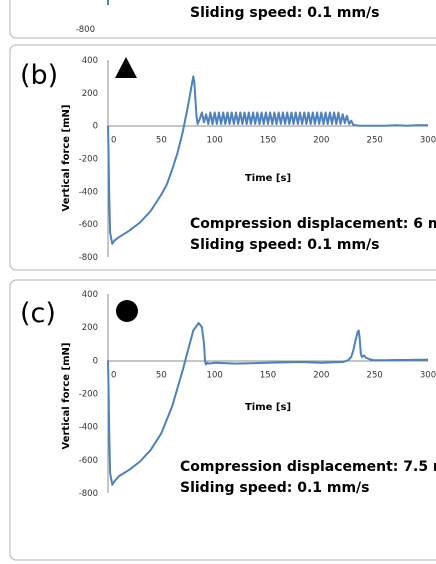  I want to click on panel-b-note-line1: Compression displacement: 6 mm, so click(313, 224).